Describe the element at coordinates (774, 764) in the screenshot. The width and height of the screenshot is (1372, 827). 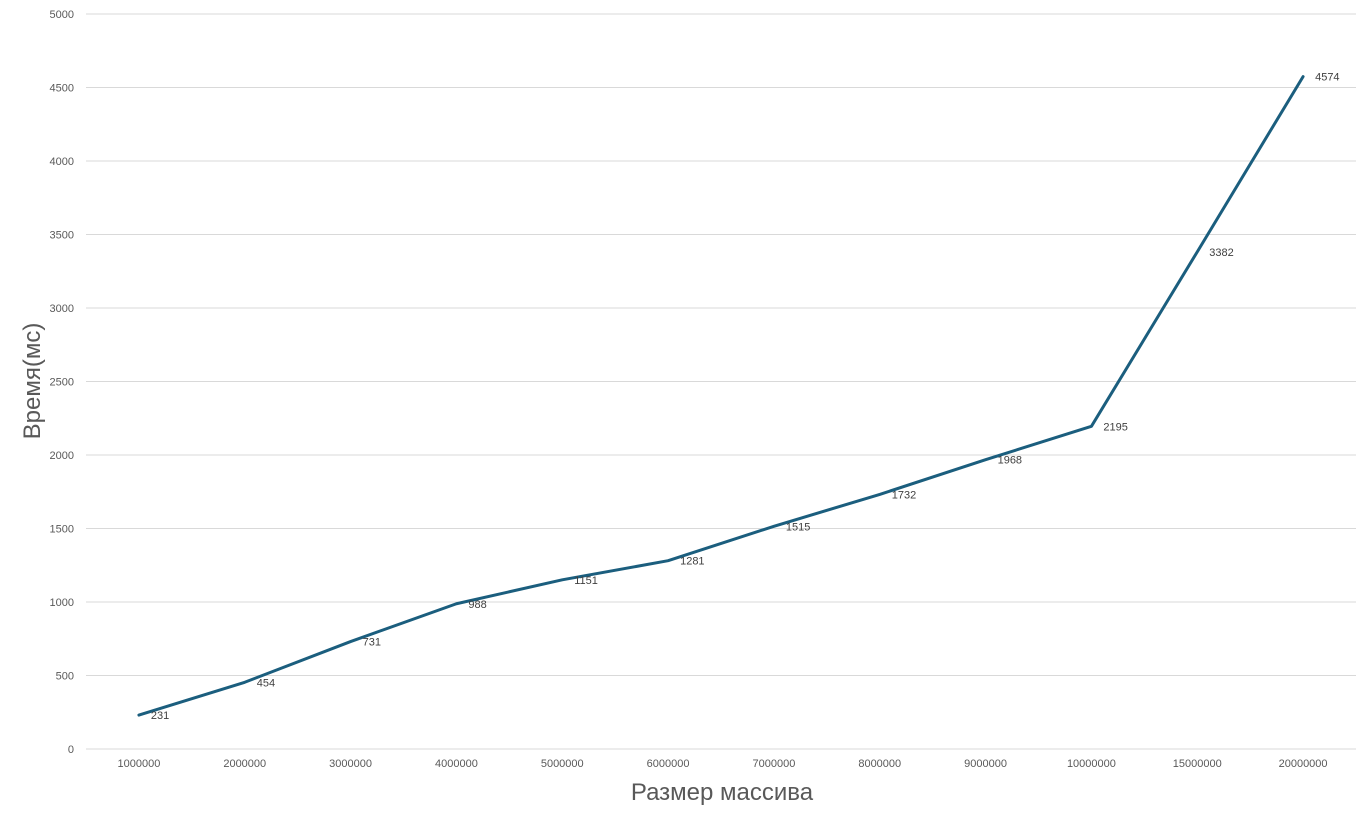
I see `x-tick-label: 7000000` at that location.